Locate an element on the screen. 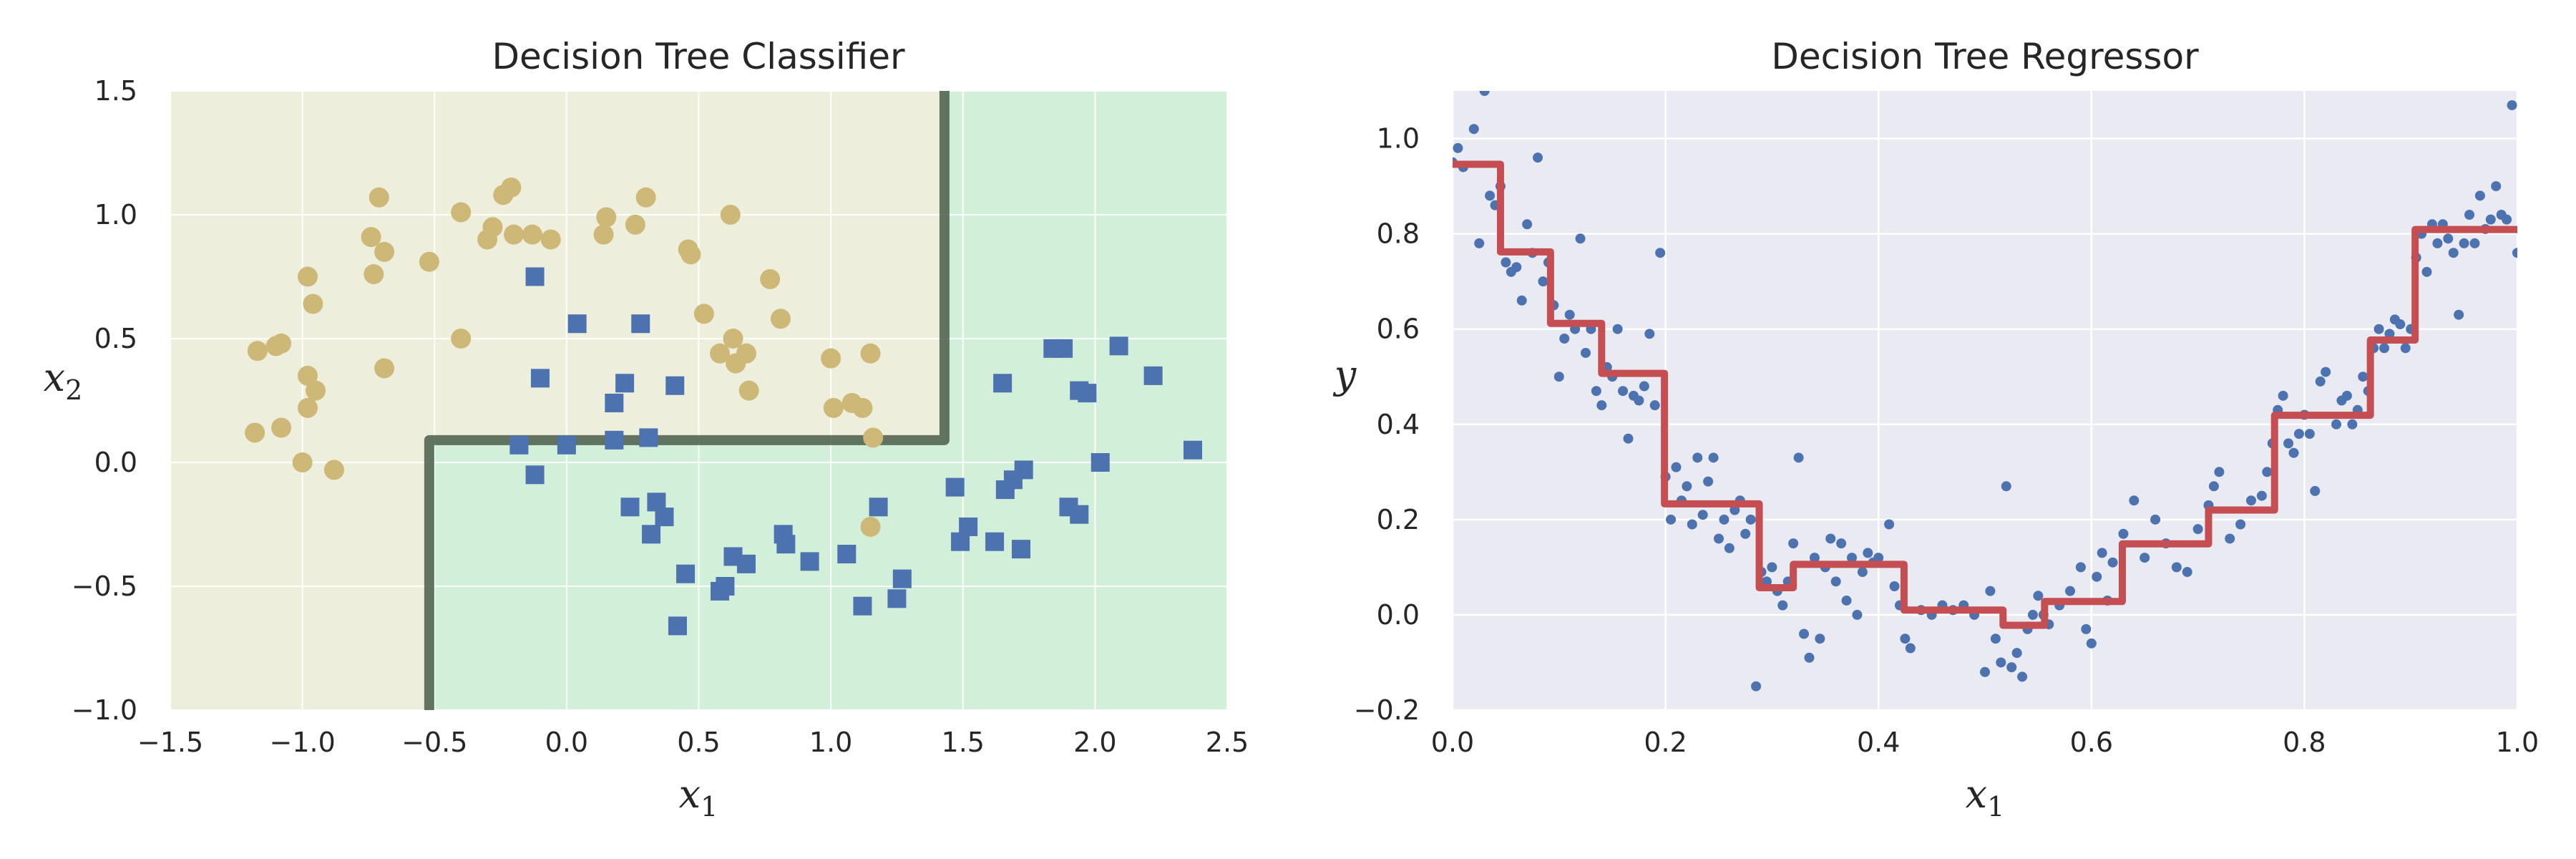  decision-boundary-line is located at coordinates (687, 400).